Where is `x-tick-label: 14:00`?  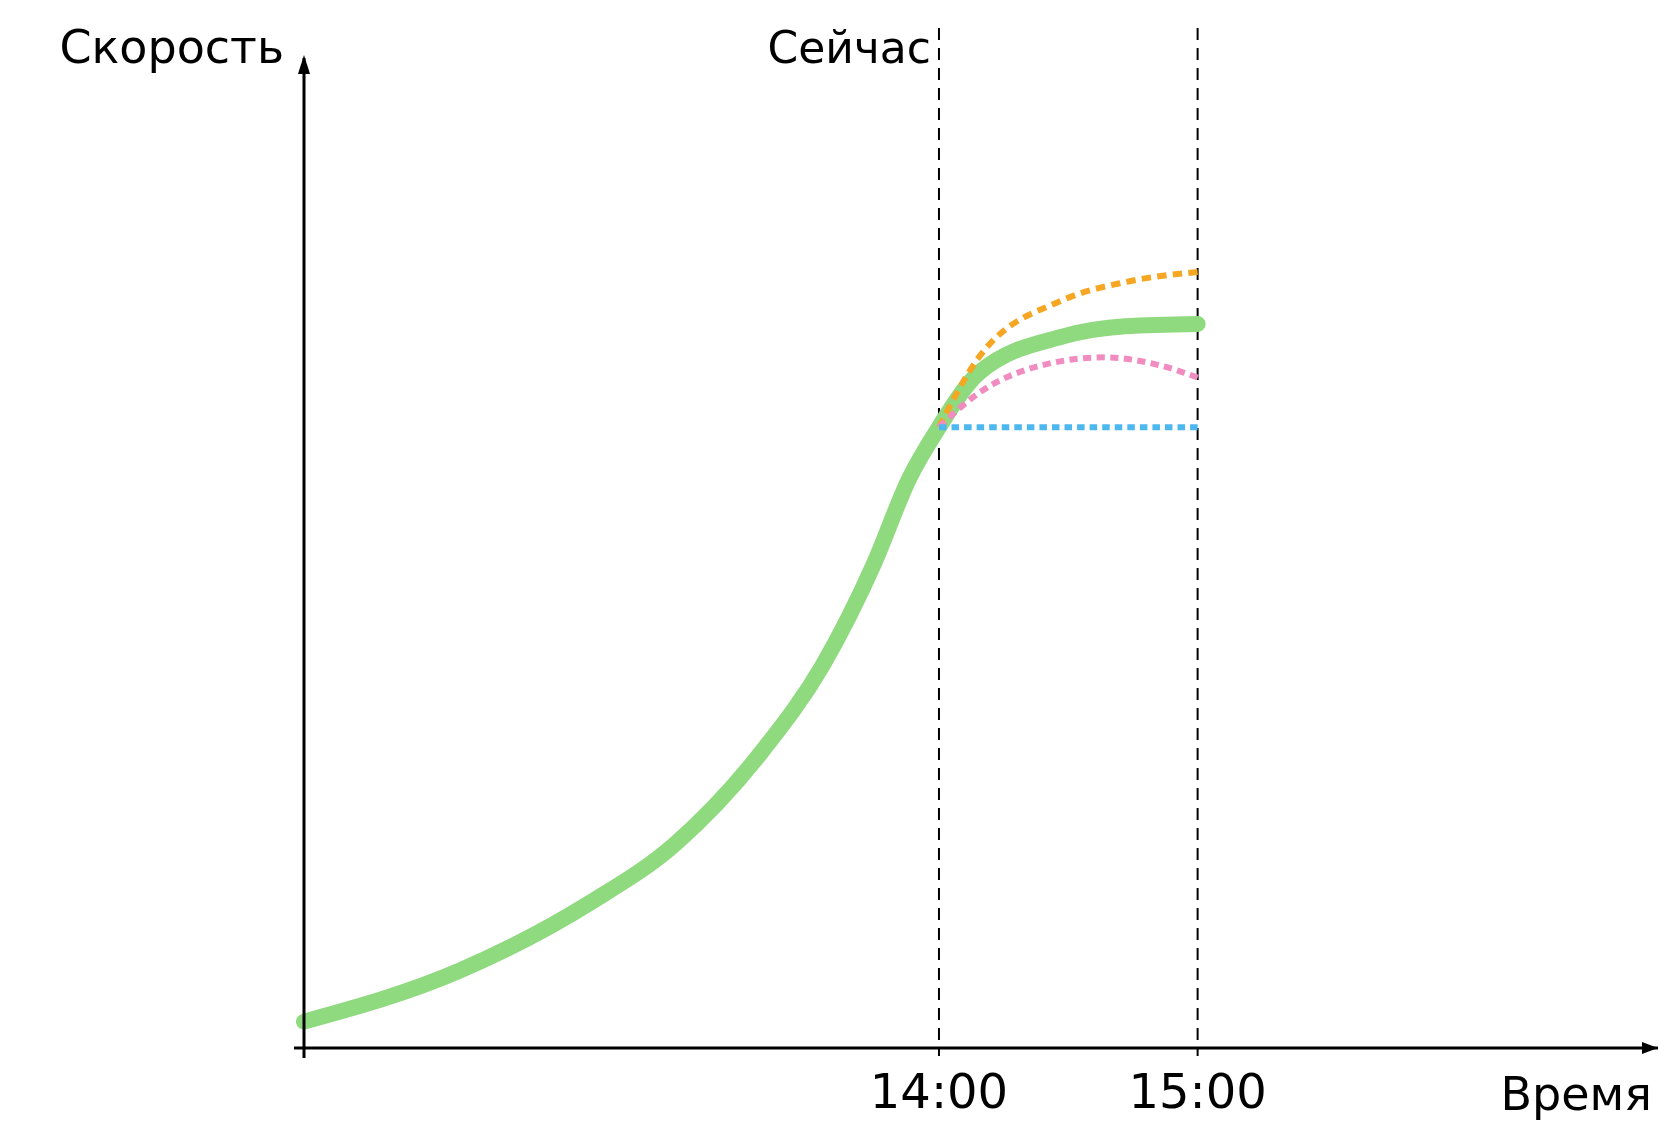
x-tick-label: 14:00 is located at coordinates (939, 1091).